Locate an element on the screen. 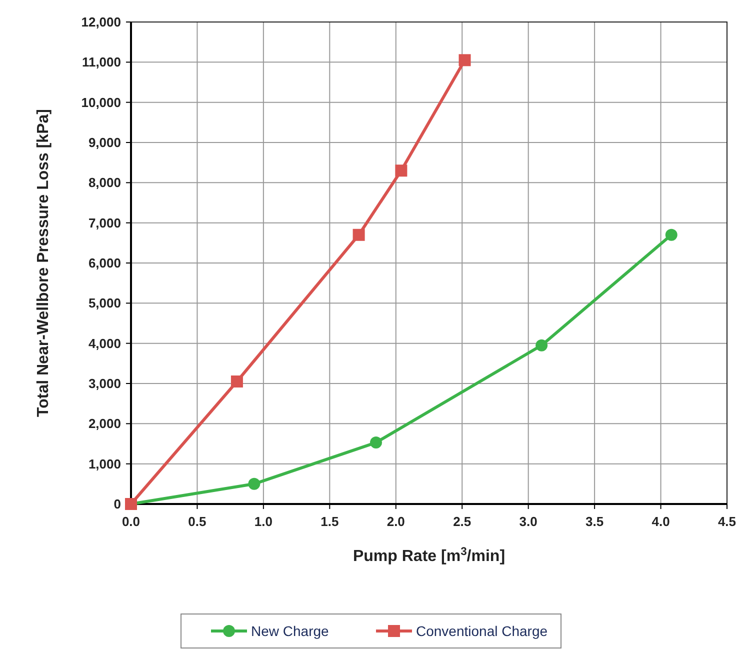  x-axis-title: Pump Rate [m$^{3}$/min] is located at coordinates (429, 555).